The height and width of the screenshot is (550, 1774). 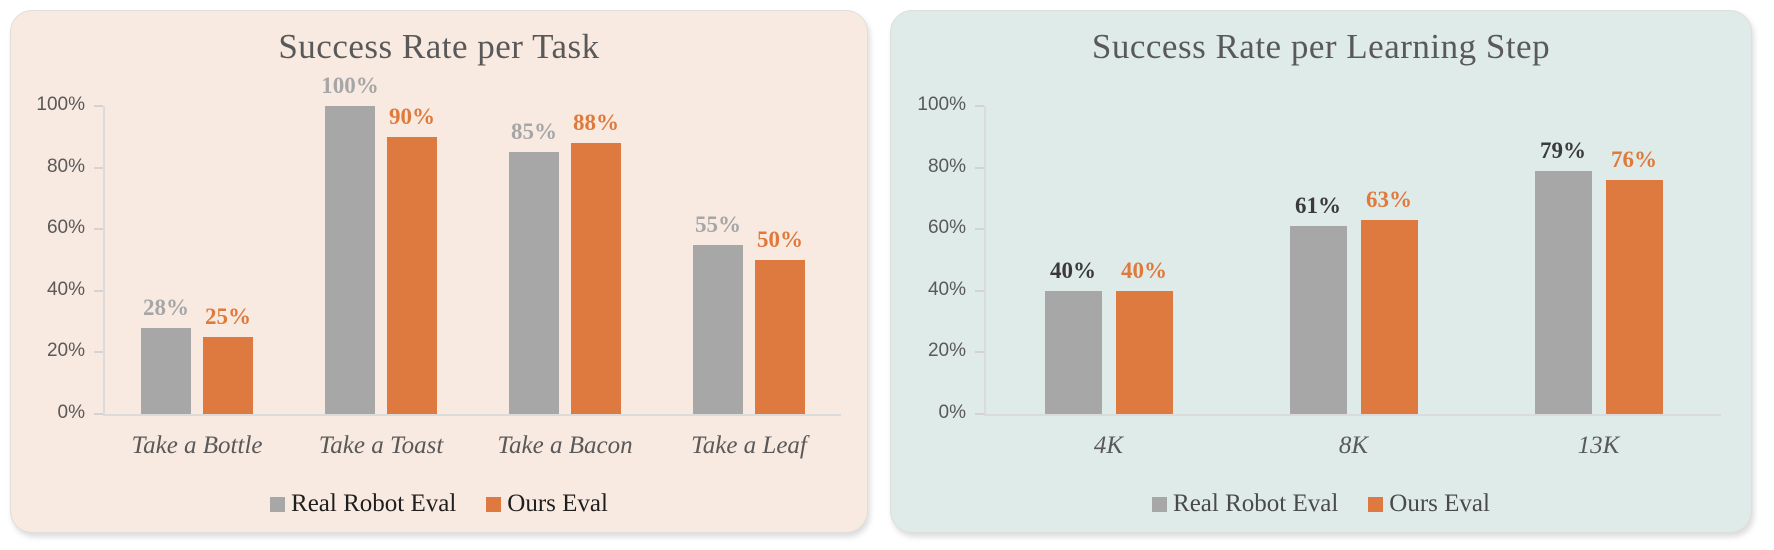 I want to click on legend-learning-step: Real Robot Eval Ours Eval, so click(x=1321, y=504).